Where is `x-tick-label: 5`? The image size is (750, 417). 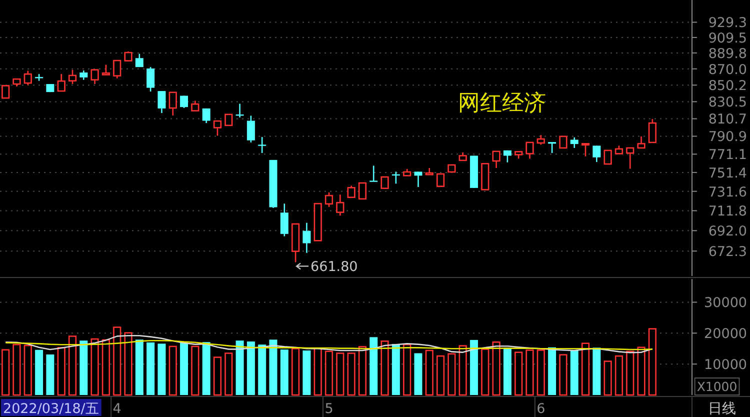 x-tick-label: 5 is located at coordinates (329, 409).